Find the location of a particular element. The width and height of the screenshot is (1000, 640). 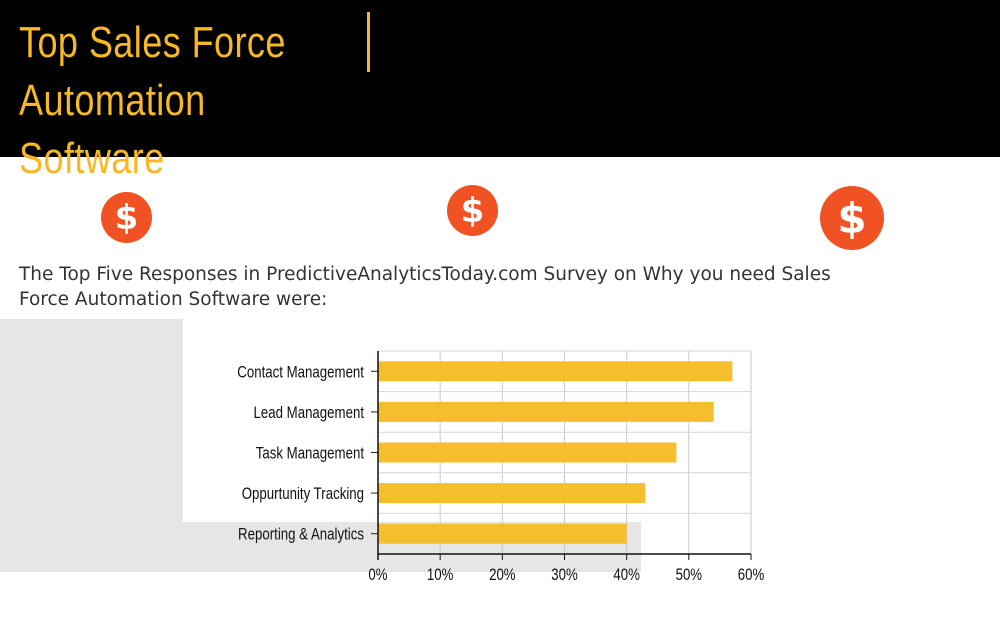

x-tick-label: 10% is located at coordinates (440, 575).